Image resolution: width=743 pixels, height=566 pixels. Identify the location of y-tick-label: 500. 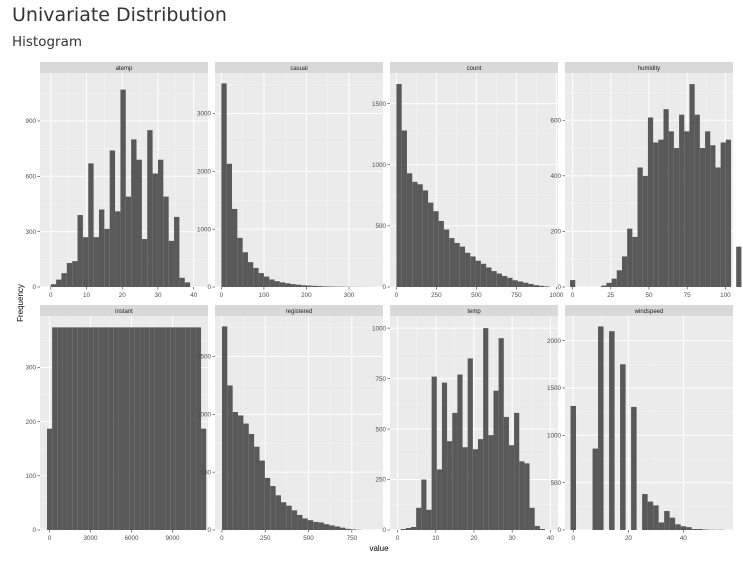
(205, 472).